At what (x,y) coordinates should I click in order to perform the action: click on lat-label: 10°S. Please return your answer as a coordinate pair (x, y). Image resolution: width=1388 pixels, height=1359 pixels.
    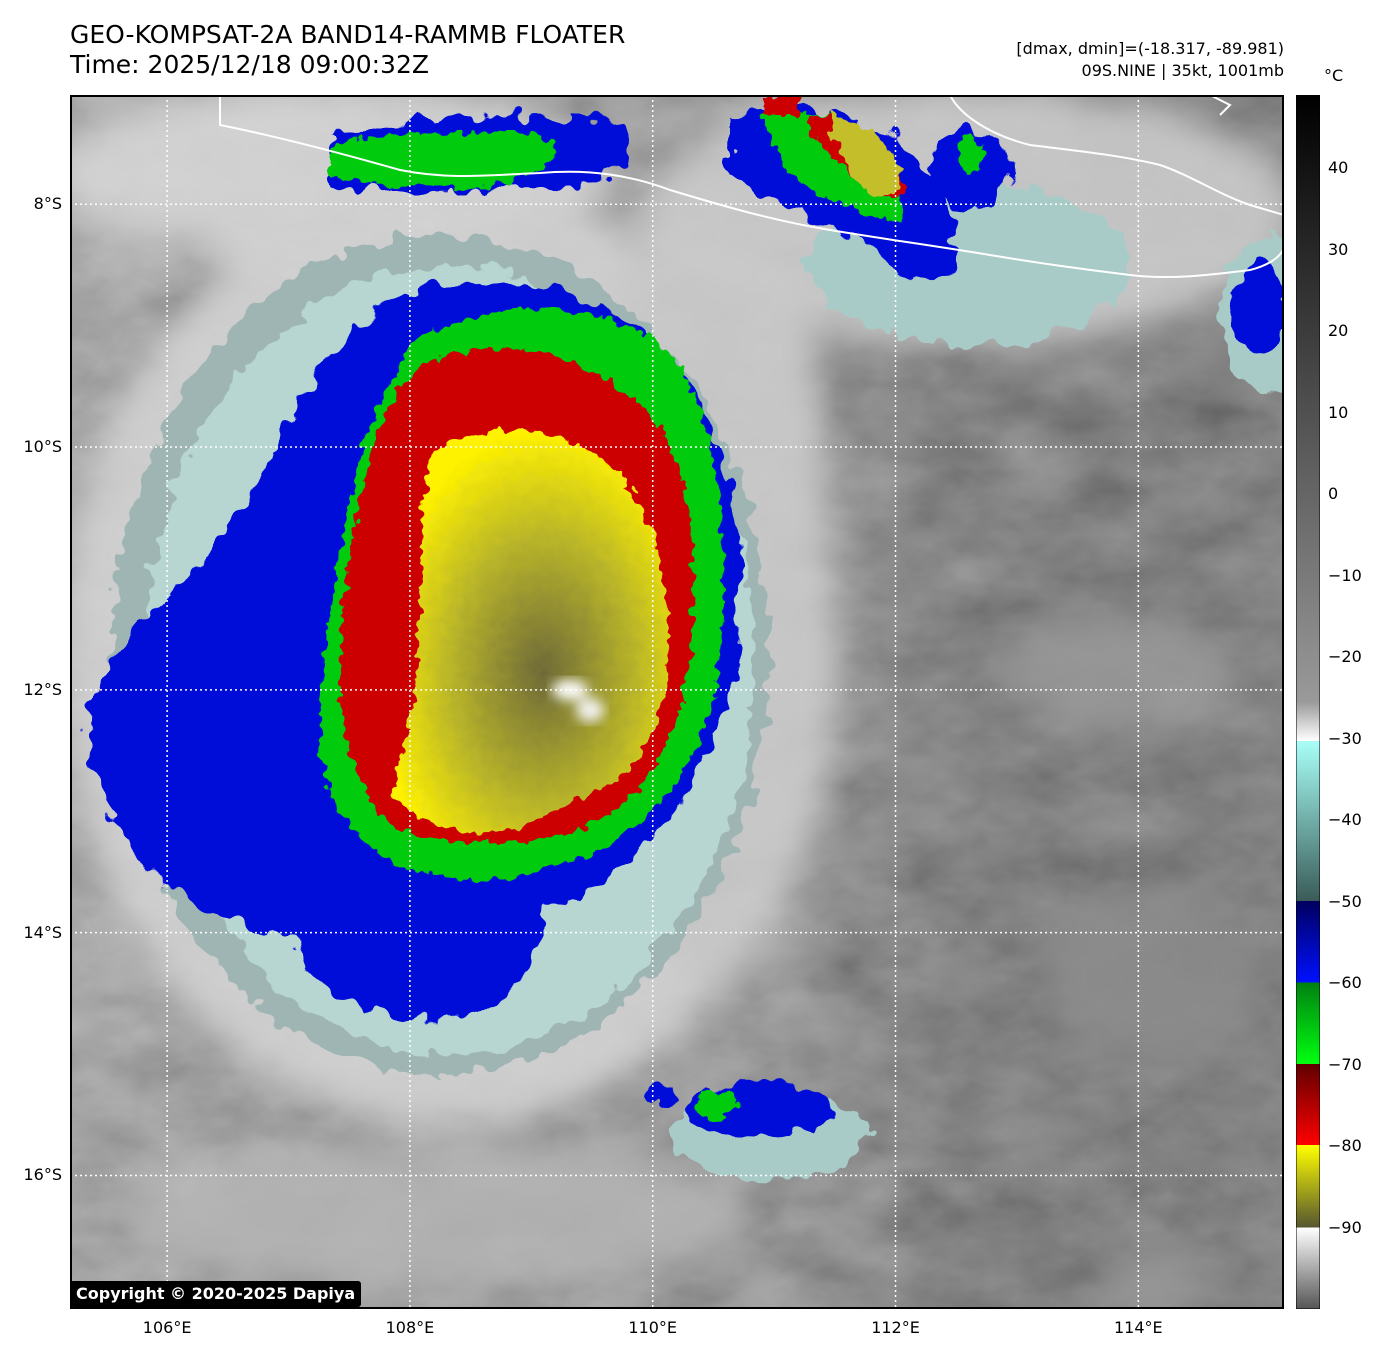
    Looking at the image, I should click on (42, 447).